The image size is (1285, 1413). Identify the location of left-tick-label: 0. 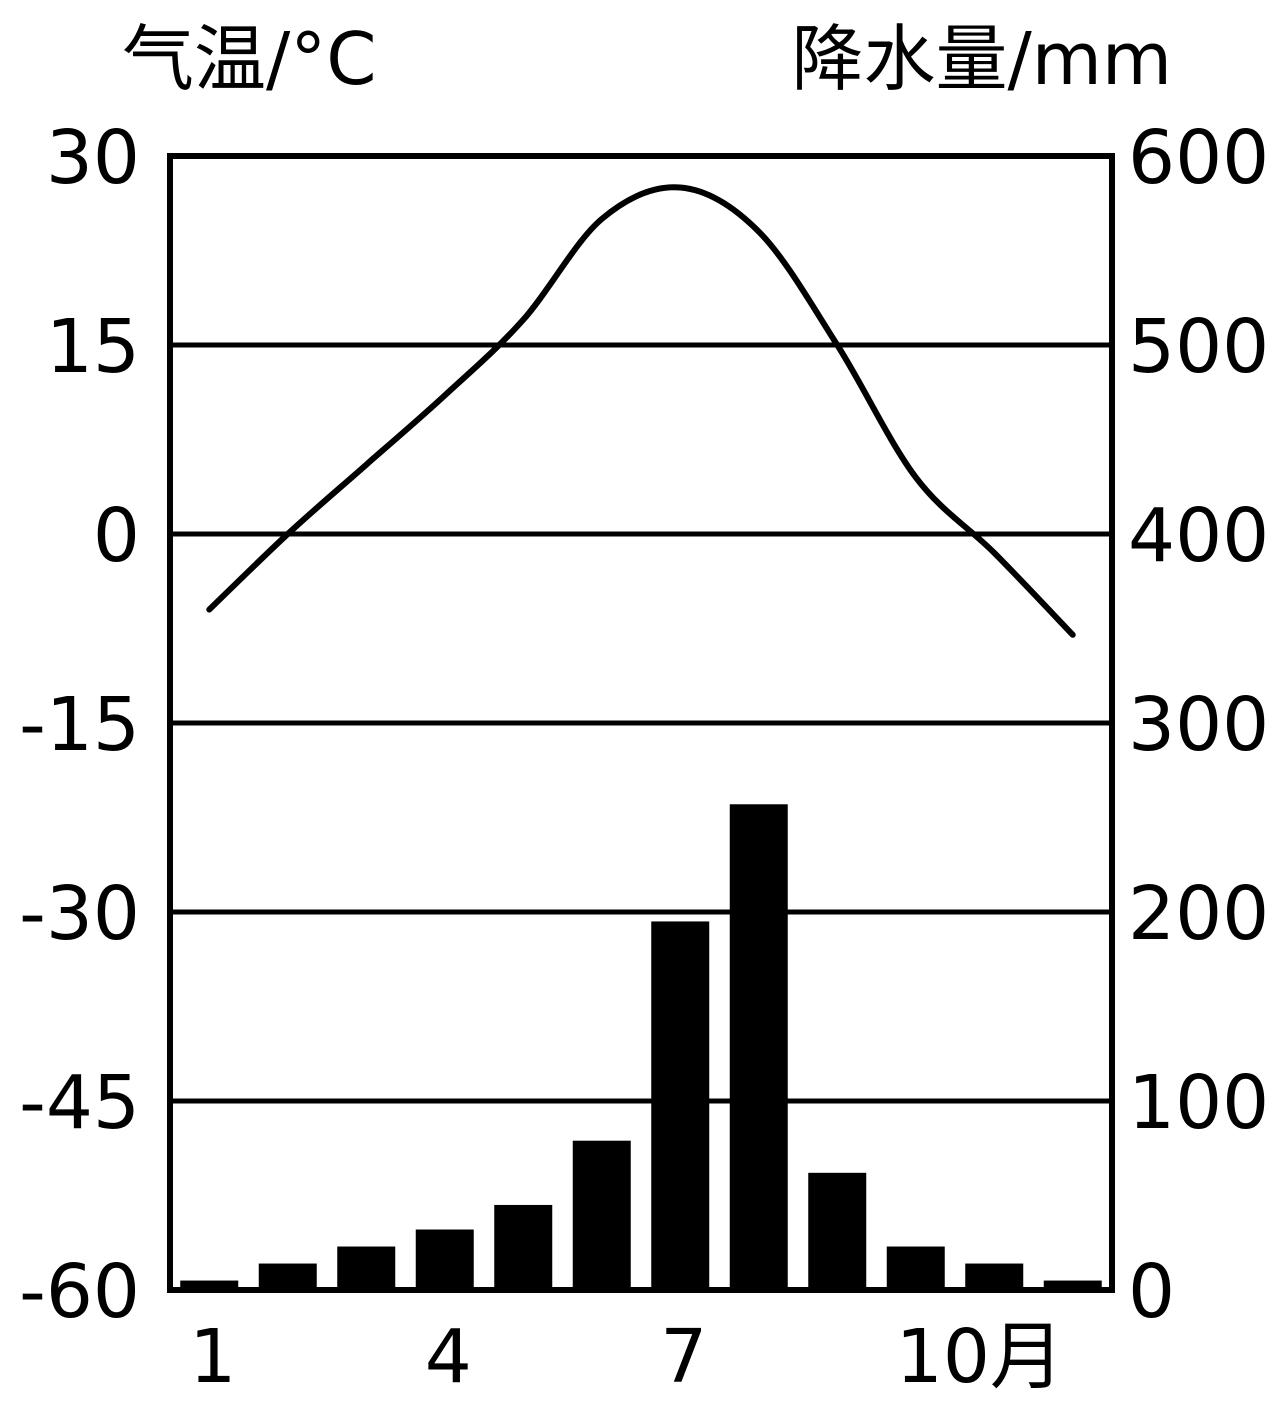
(116, 536).